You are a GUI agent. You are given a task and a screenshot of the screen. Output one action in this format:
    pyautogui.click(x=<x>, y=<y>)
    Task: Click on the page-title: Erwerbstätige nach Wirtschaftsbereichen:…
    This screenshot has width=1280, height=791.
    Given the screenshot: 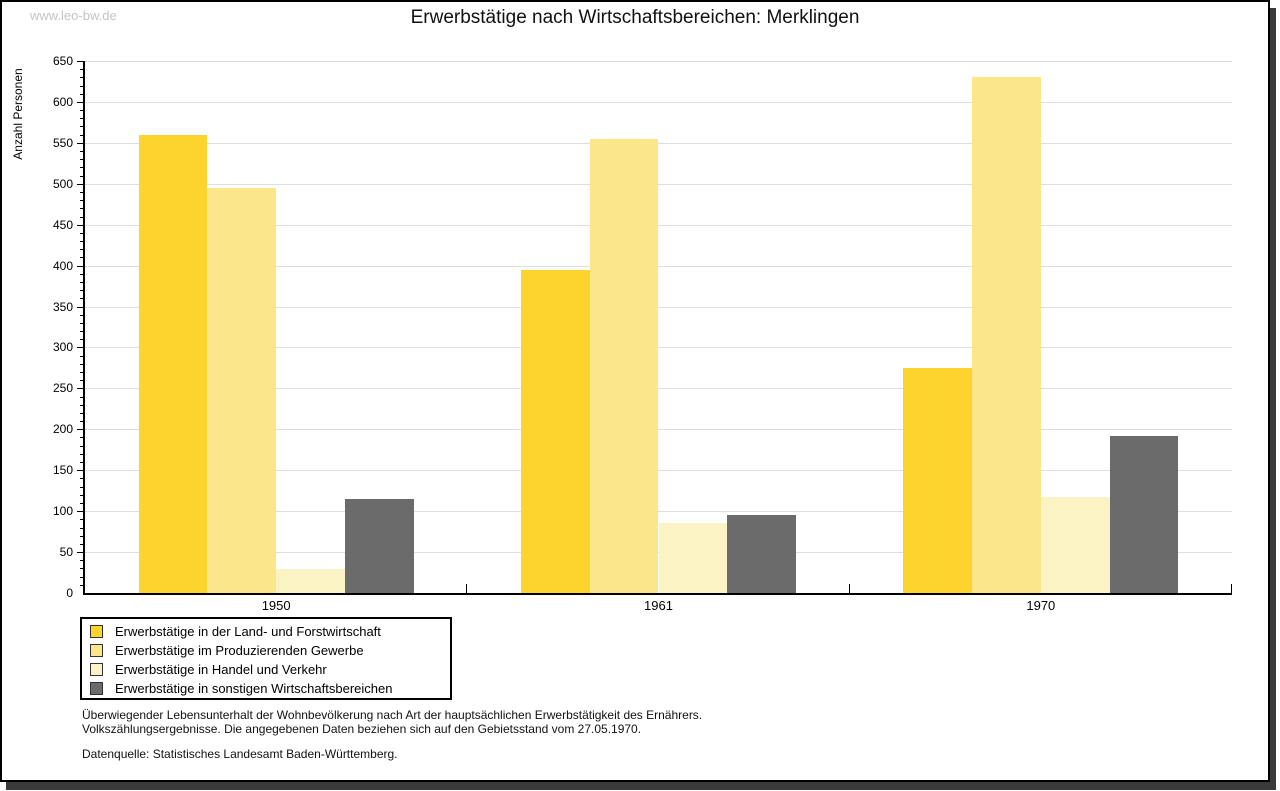 What is the action you would take?
    pyautogui.click(x=635, y=17)
    